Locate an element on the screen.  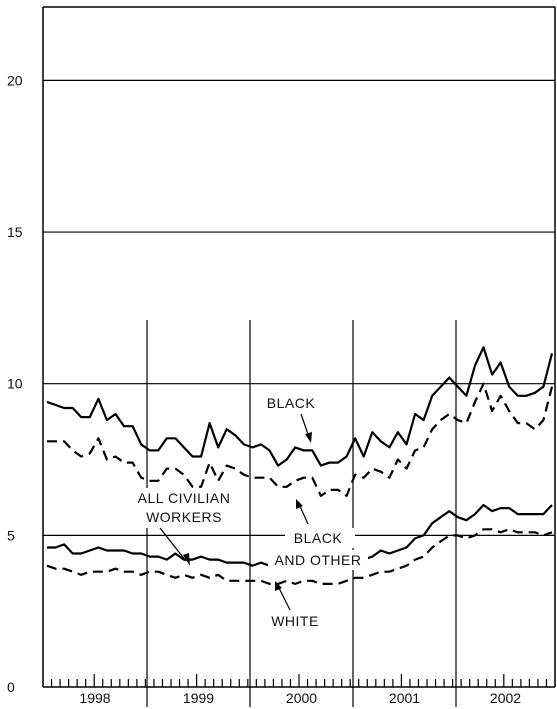
annotation-black-arrowhead is located at coordinates (308, 437).